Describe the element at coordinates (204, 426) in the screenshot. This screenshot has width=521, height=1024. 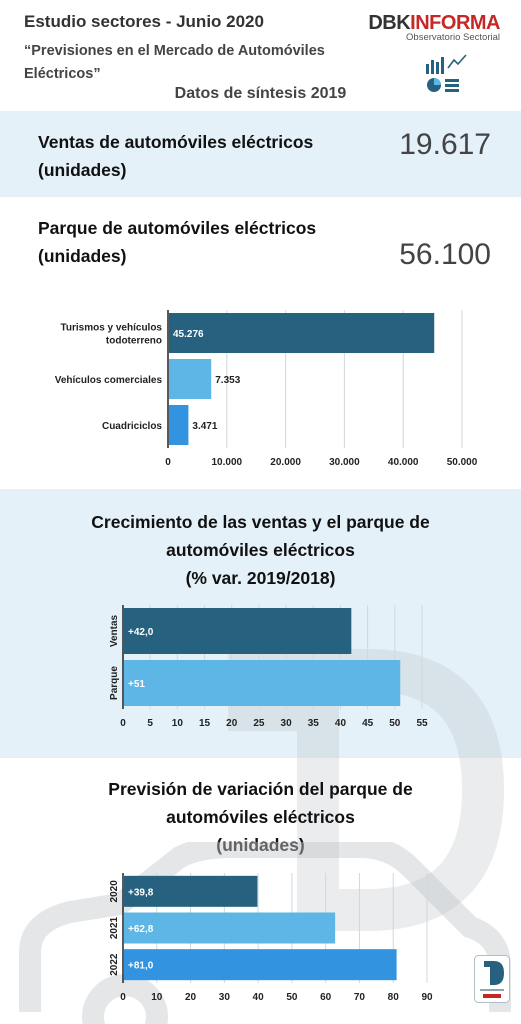
I see `bar-value-label: 3.471` at that location.